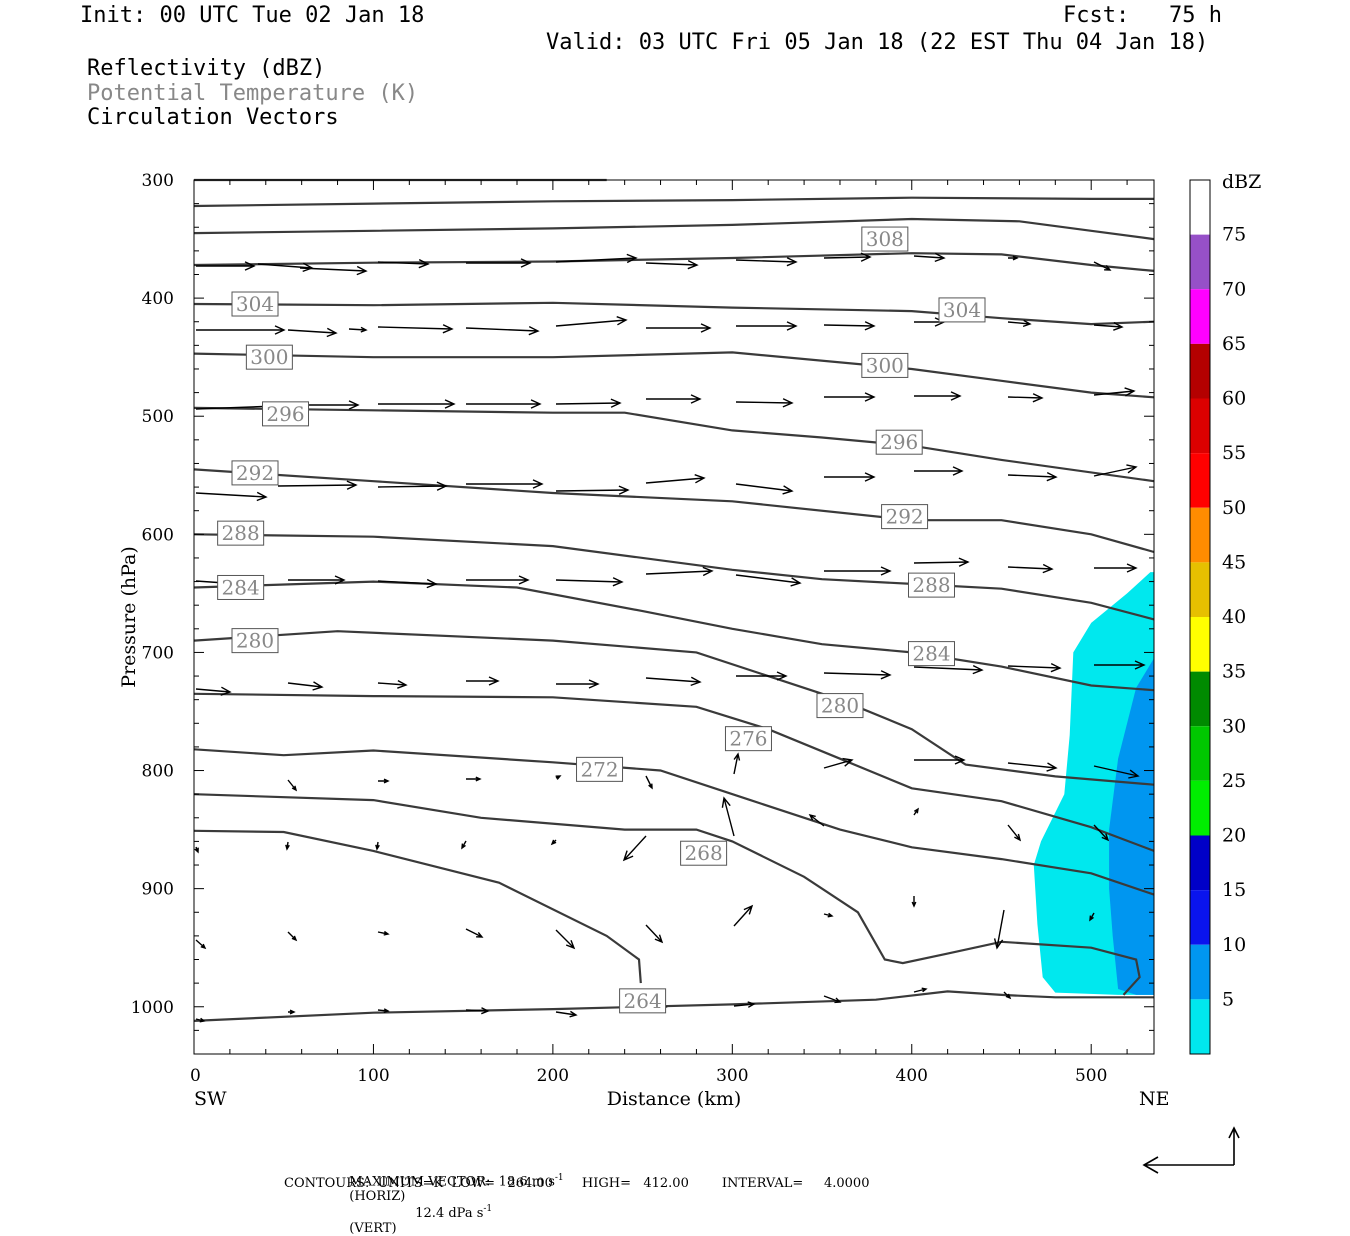 The width and height of the screenshot is (1350, 1236). What do you see at coordinates (255, 304) in the screenshot?
I see `contour-label: 304` at bounding box center [255, 304].